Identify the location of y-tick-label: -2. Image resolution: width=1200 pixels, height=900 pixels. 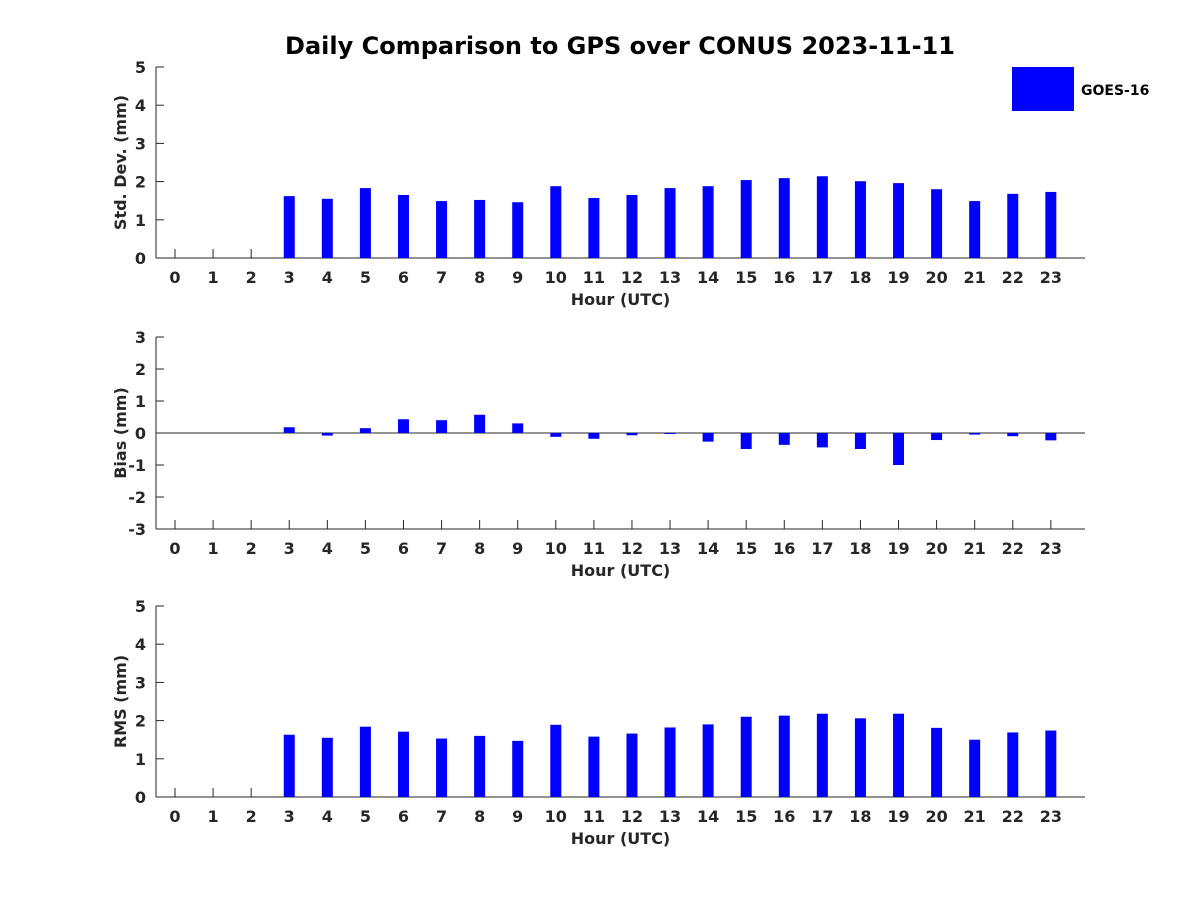
(137, 497).